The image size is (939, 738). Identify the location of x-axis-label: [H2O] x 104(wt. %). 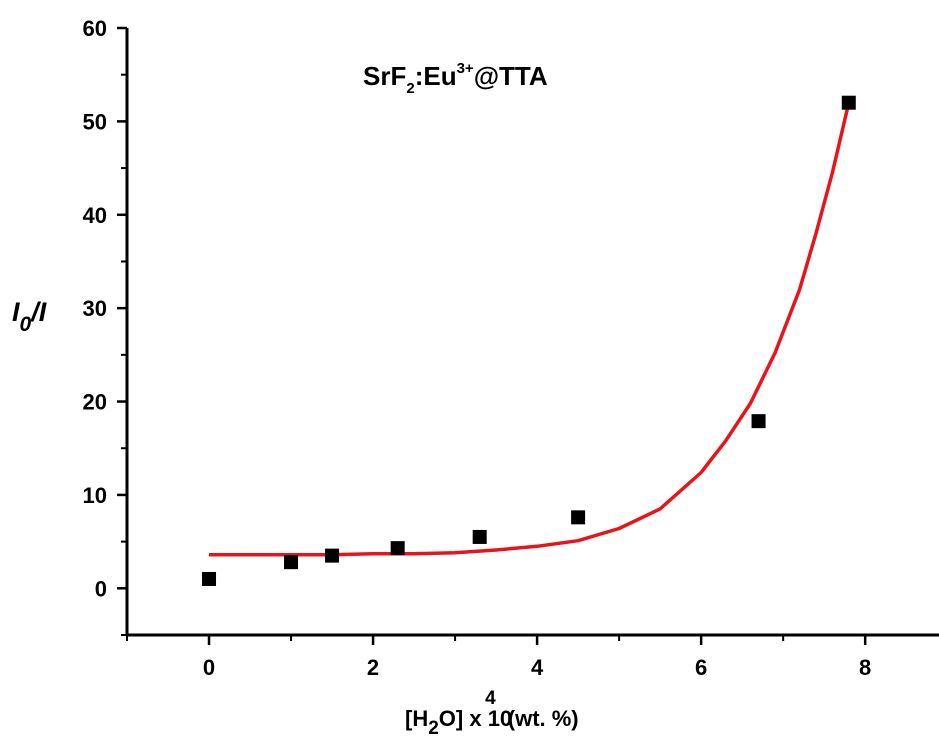
(492, 713).